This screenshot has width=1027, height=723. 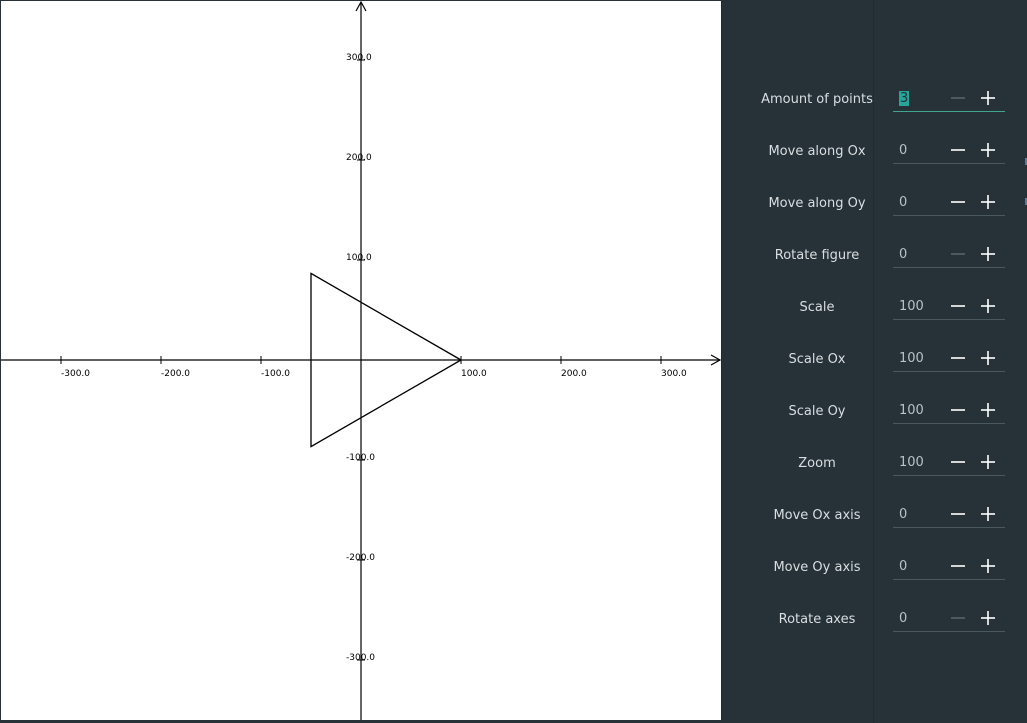 I want to click on move-ox-axis-increment-button, so click(x=988, y=514).